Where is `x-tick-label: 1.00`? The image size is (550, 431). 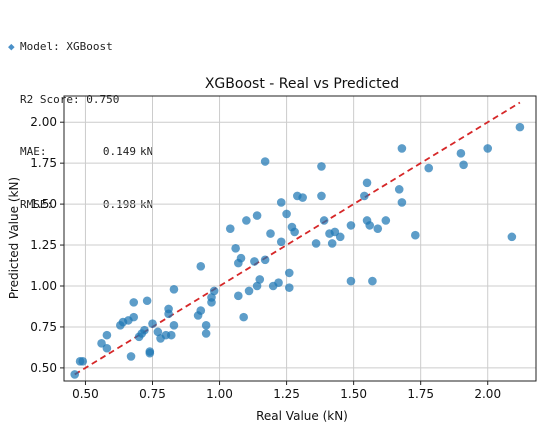
x-tick-label: 1.00 is located at coordinates (219, 394).